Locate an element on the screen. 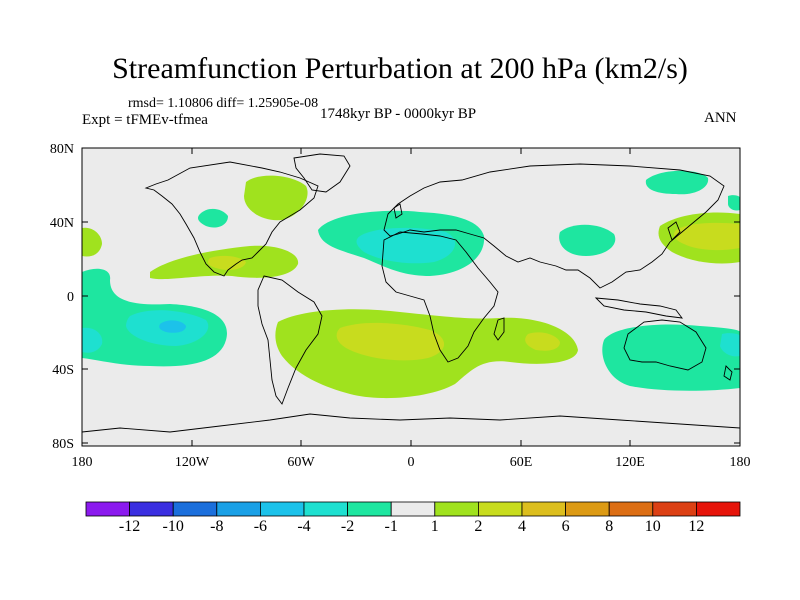  rmsd-diff-text: rmsd= 1.10806 diff= 1.25905e-08 is located at coordinates (223, 103).